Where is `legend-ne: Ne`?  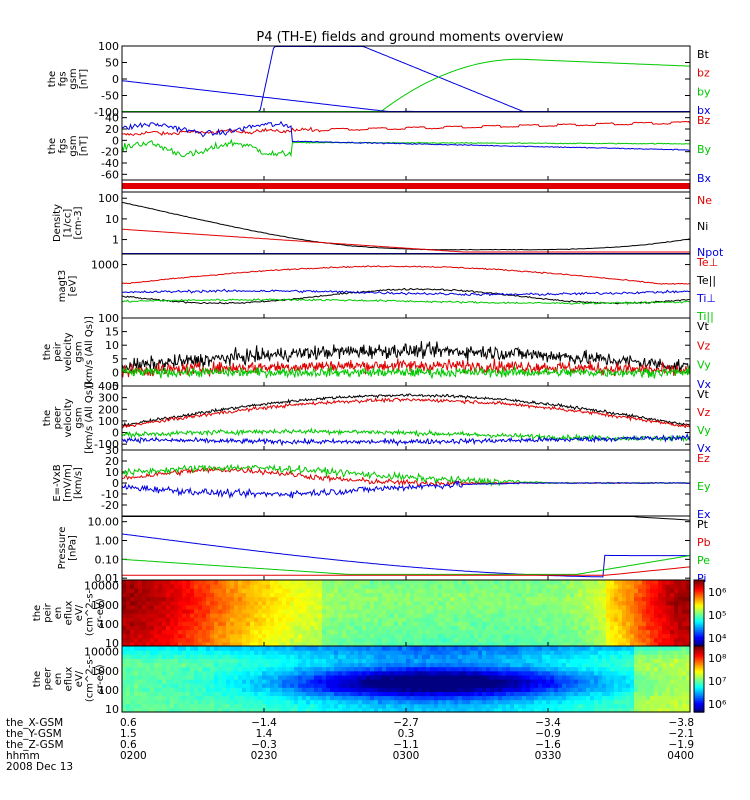
legend-ne: Ne is located at coordinates (704, 200).